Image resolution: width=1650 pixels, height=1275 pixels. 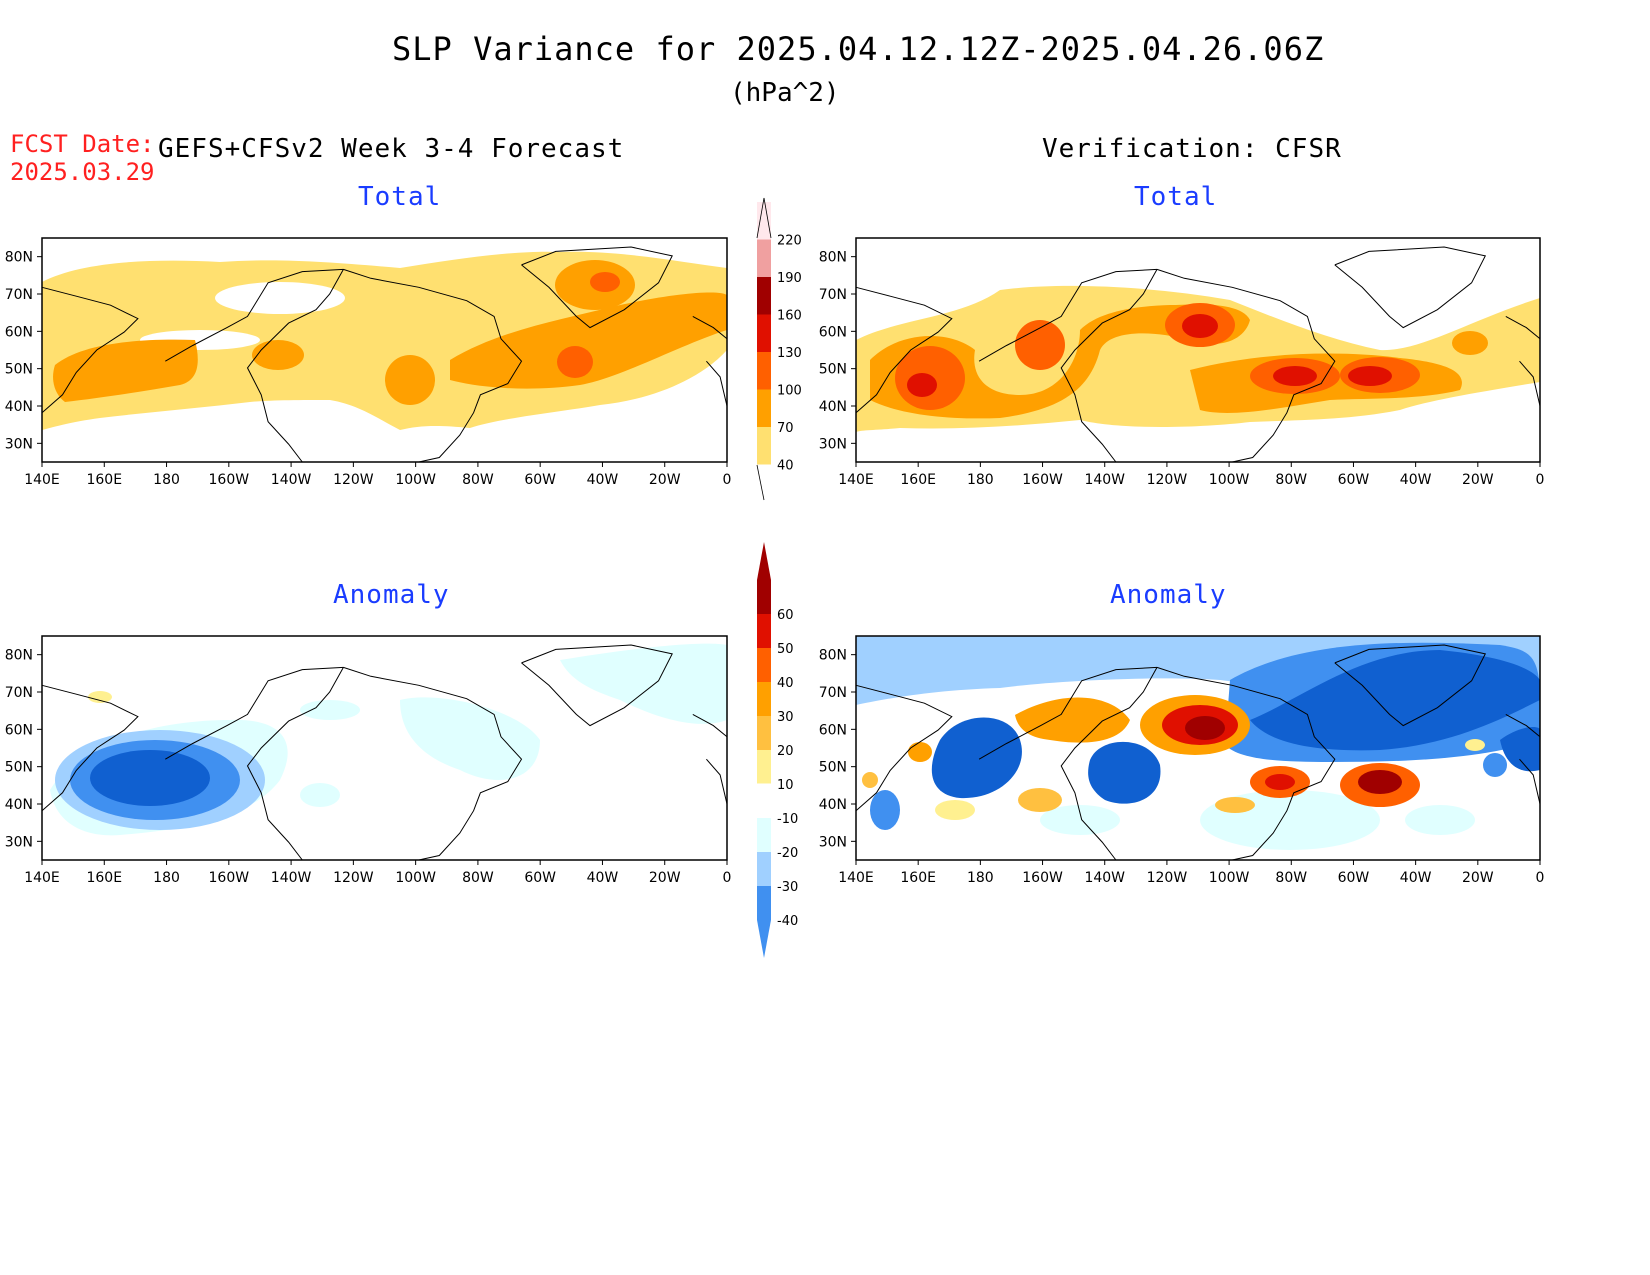 What do you see at coordinates (82, 144) in the screenshot?
I see `fcst-date-label: FCST Date:` at bounding box center [82, 144].